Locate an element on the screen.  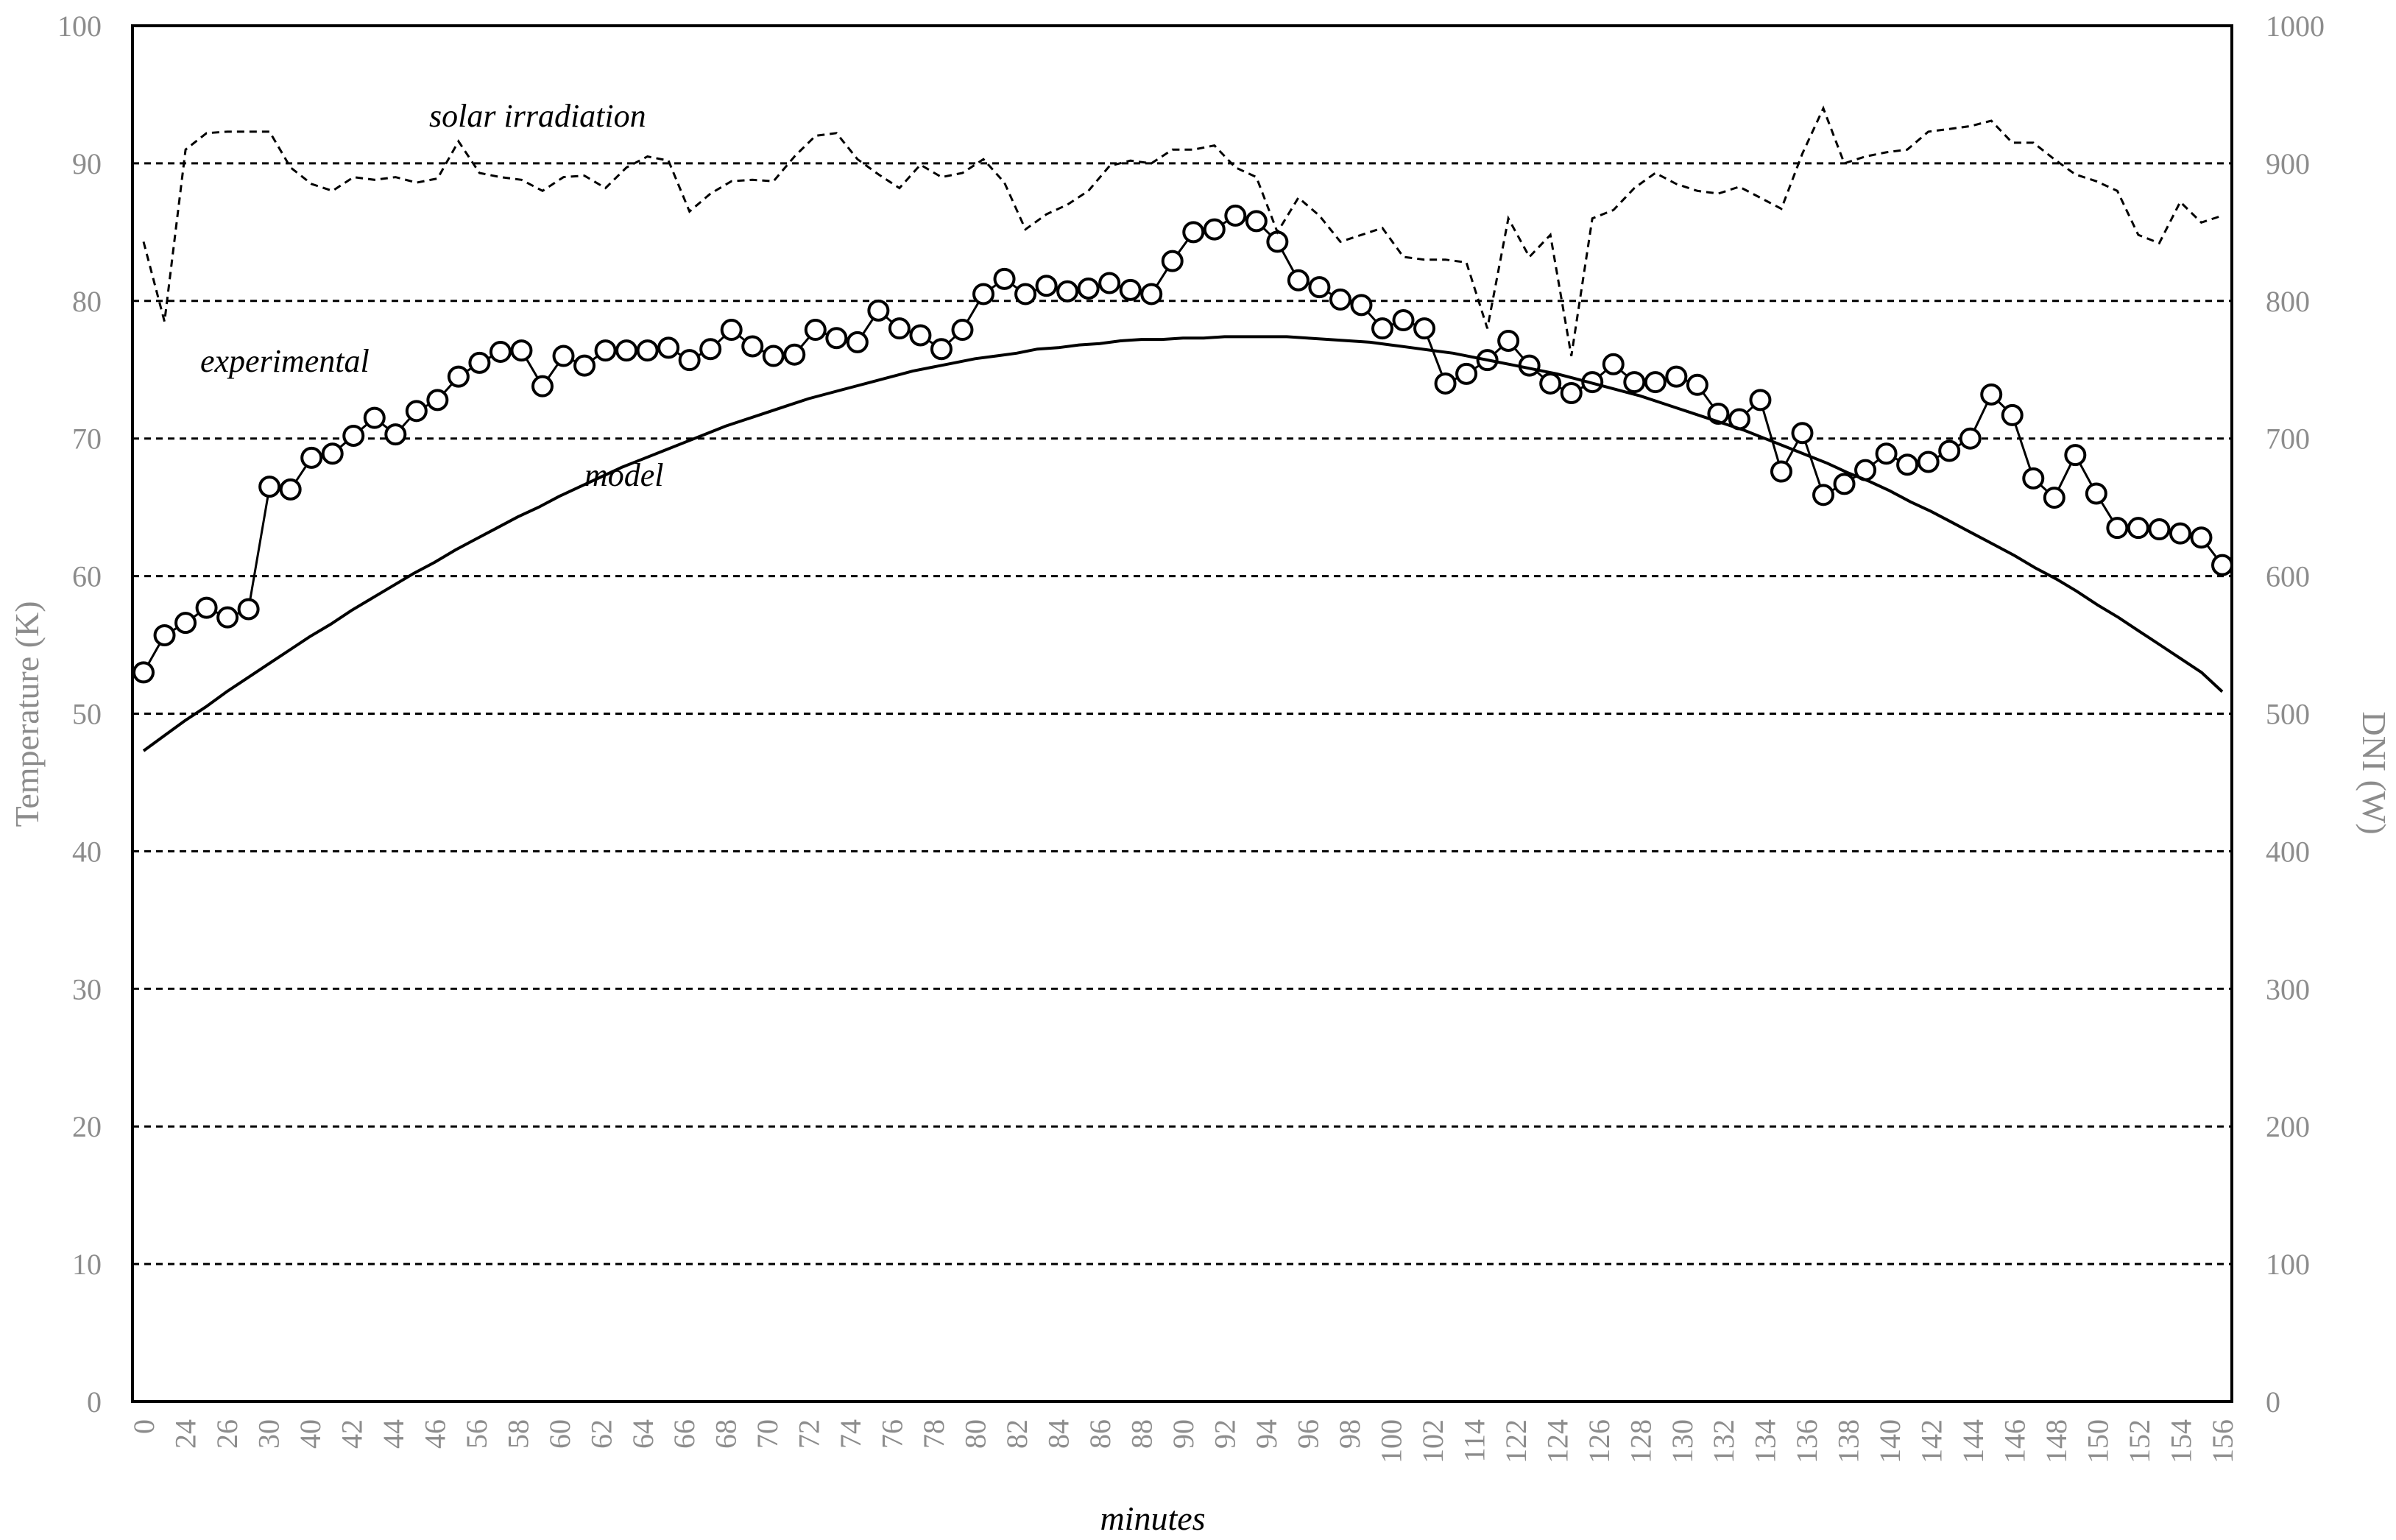
y2-tick-label: 800 is located at coordinates (2288, 301).